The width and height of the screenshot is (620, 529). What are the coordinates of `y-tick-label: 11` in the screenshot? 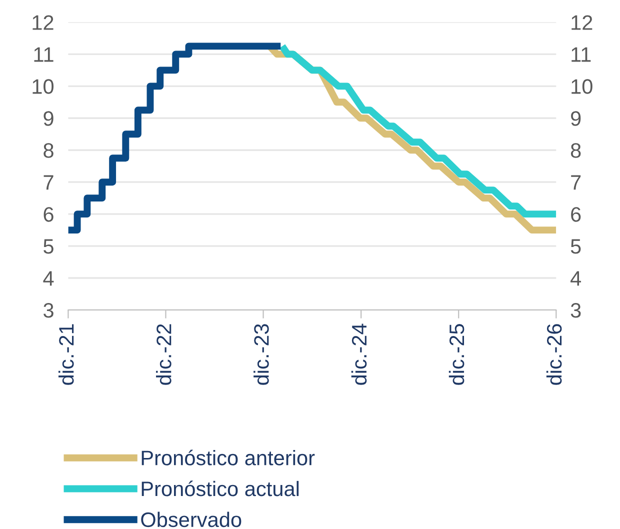 It's located at (44, 54).